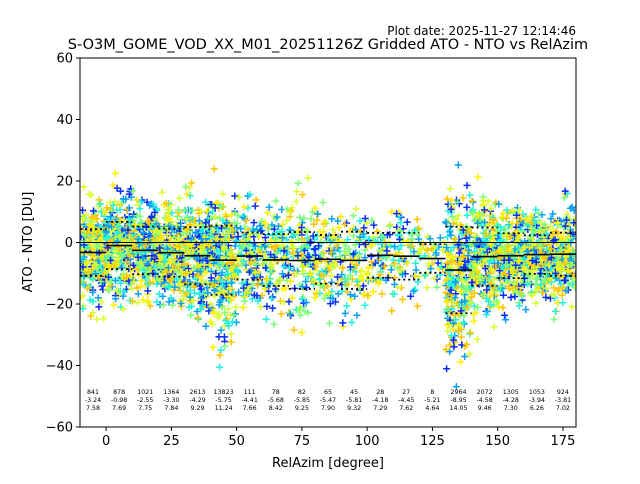  What do you see at coordinates (250, 408) in the screenshot?
I see `bin-sd-label: 7.66` at bounding box center [250, 408].